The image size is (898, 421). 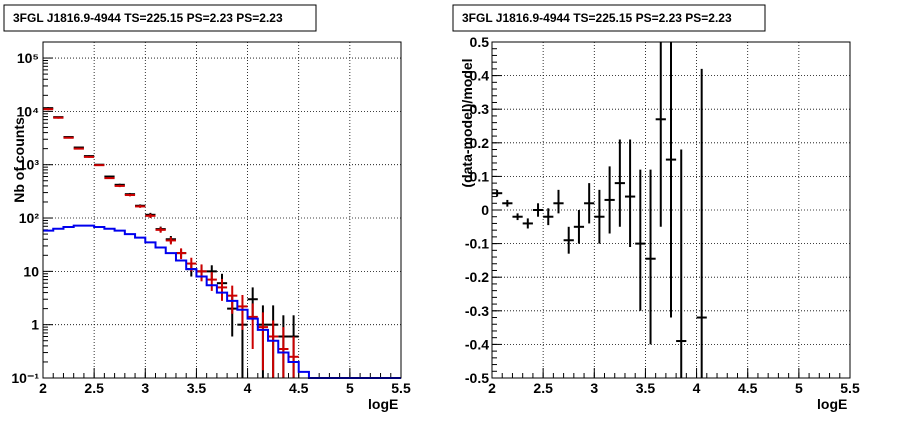 I want to click on residual-title-box, so click(x=609, y=18).